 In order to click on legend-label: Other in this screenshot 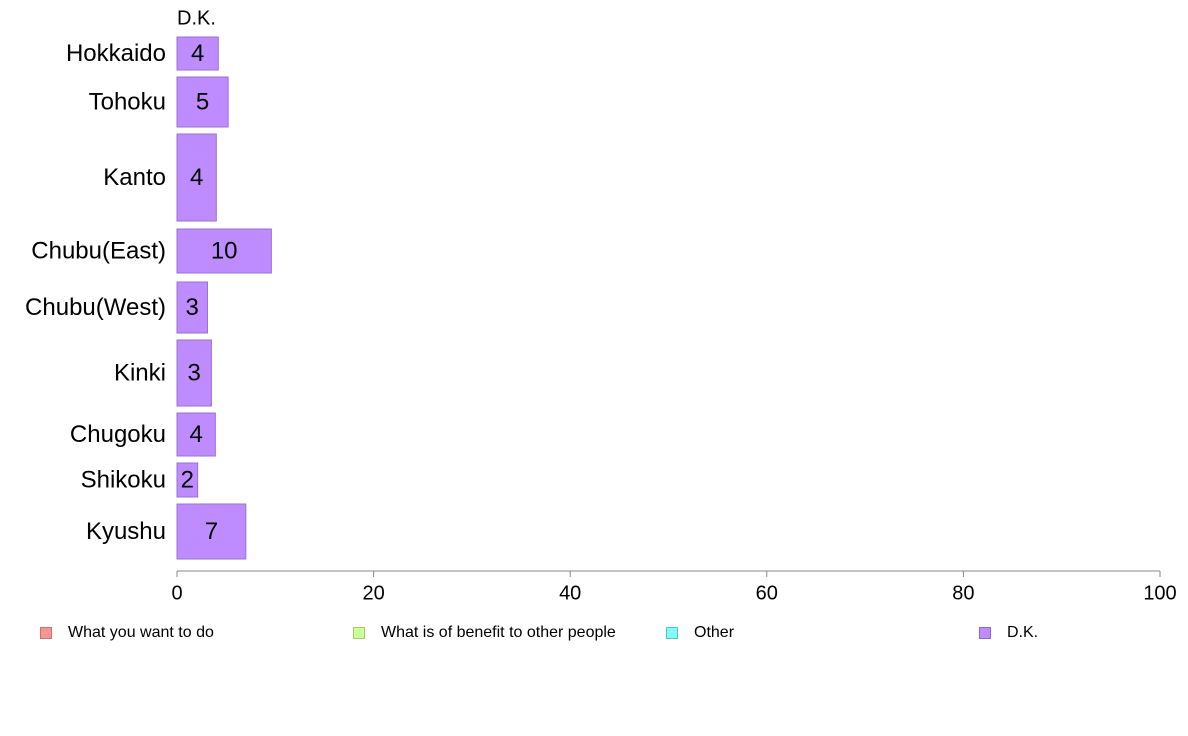, I will do `click(714, 632)`.